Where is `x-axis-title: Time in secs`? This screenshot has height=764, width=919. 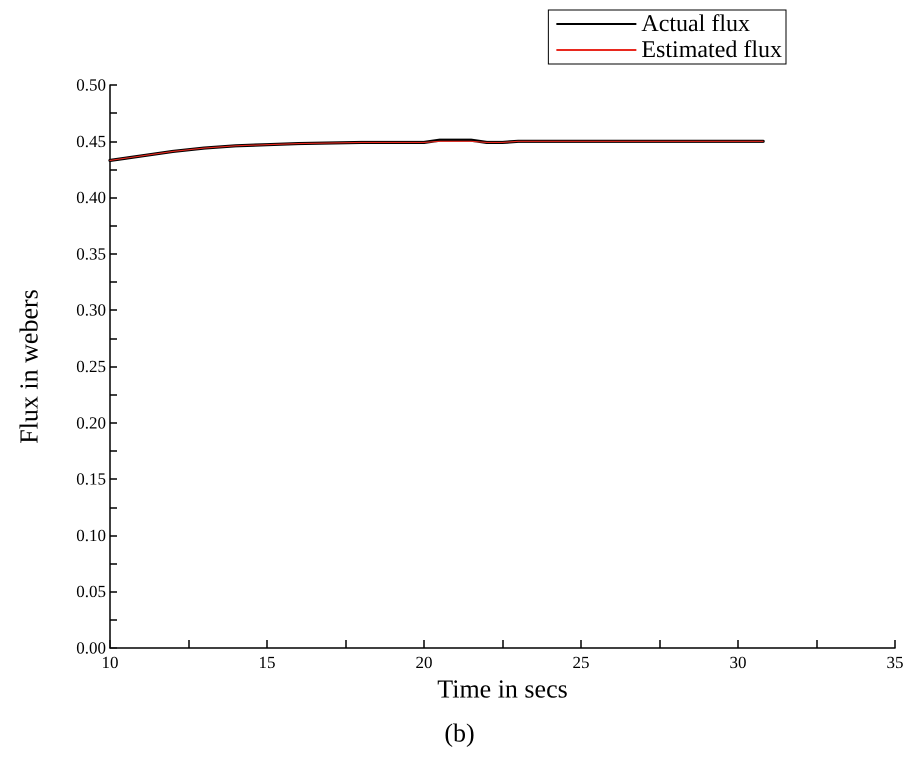
x-axis-title: Time in secs is located at coordinates (502, 689).